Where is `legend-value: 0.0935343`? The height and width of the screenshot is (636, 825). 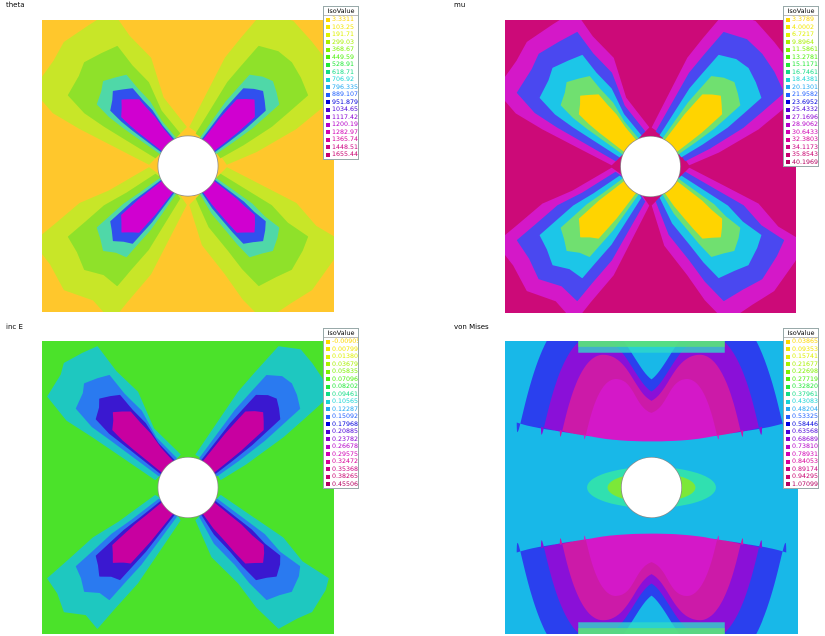
legend-value: 0.0935343 is located at coordinates (805, 349).